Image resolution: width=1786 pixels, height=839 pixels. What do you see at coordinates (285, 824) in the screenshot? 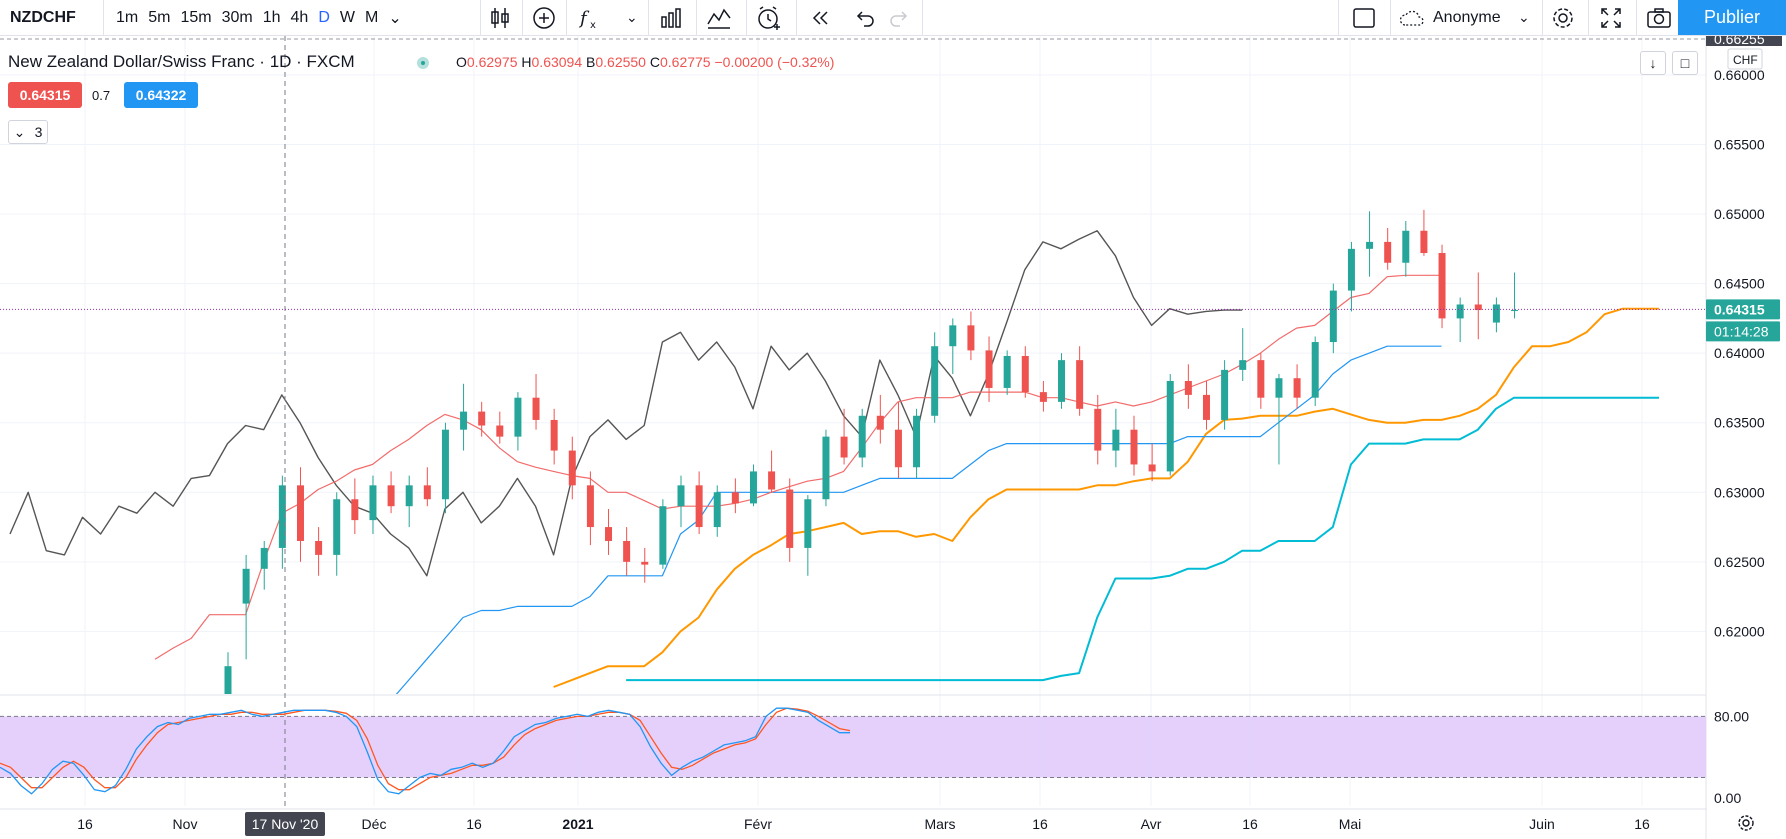
I see `time-axis-highlight-label: 17 Nov '20` at bounding box center [285, 824].